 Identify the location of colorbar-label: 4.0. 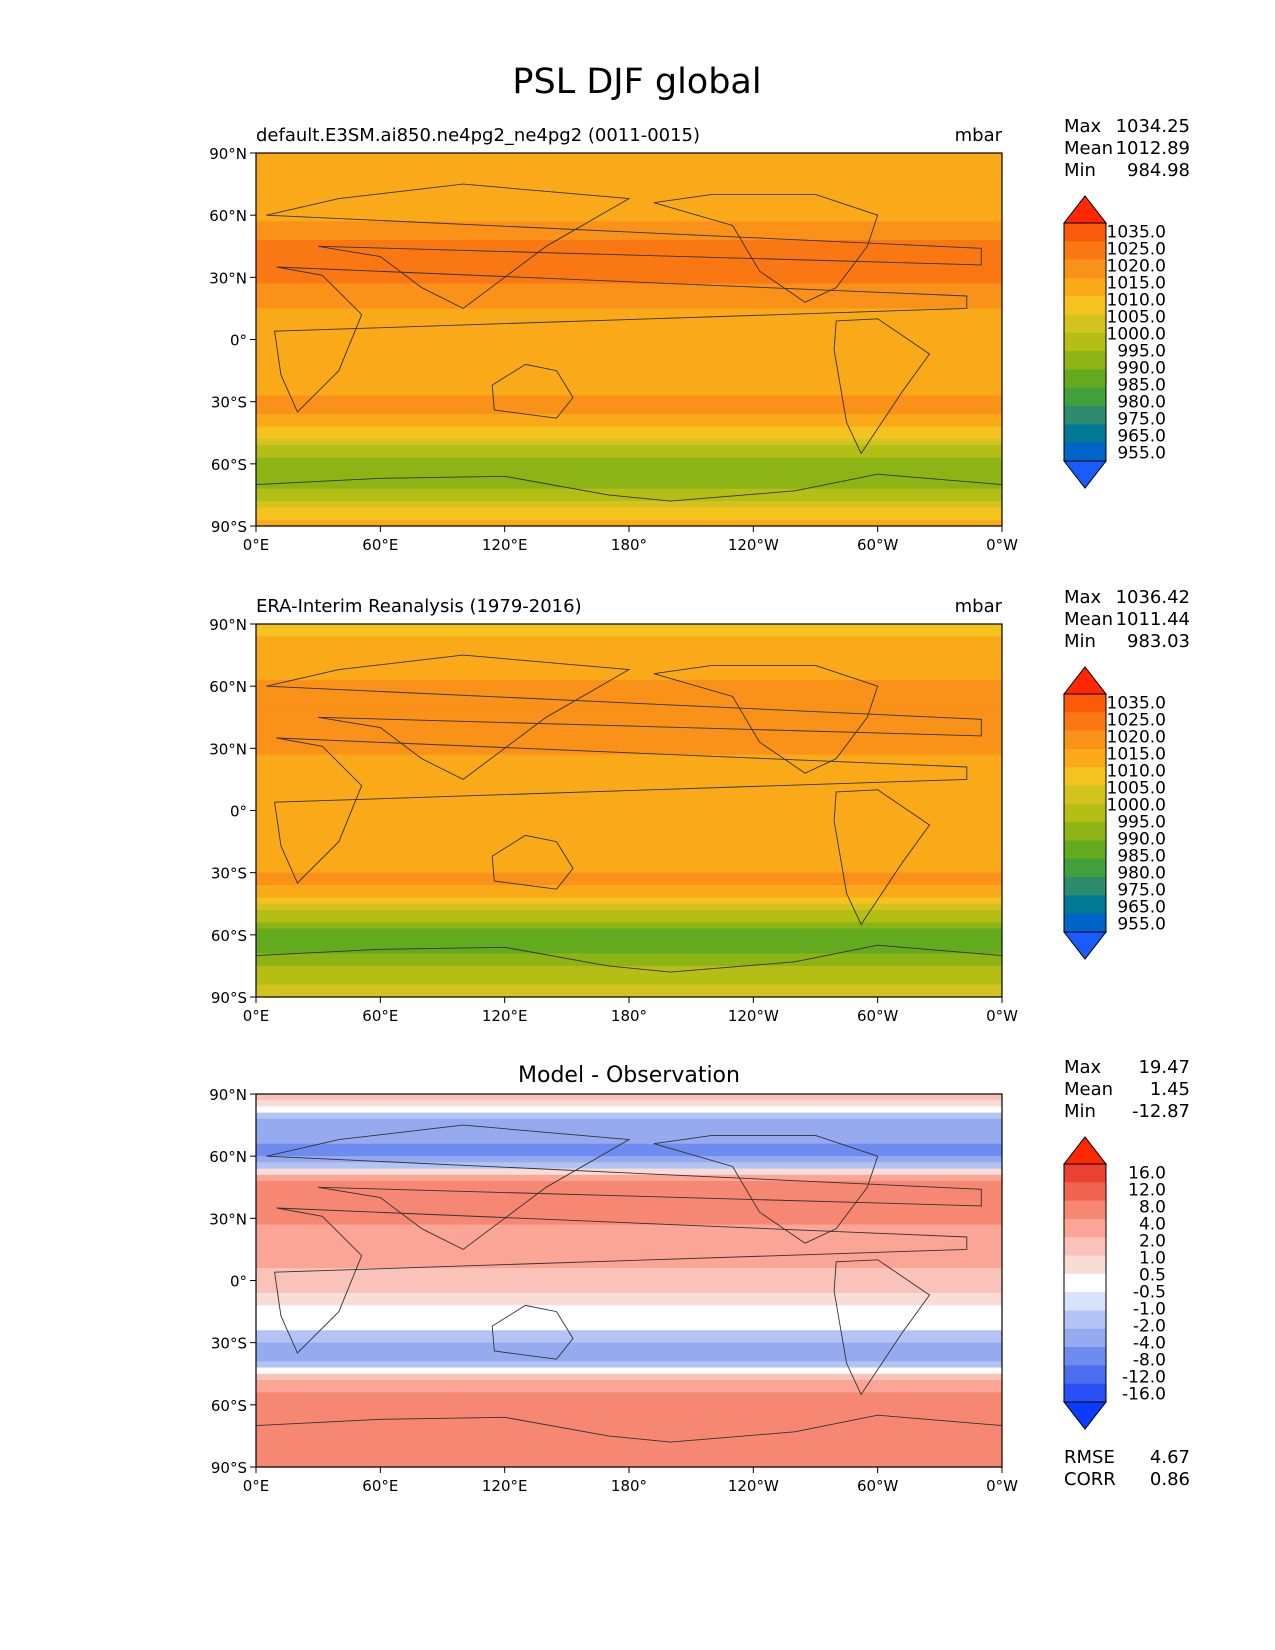
(1152, 1225).